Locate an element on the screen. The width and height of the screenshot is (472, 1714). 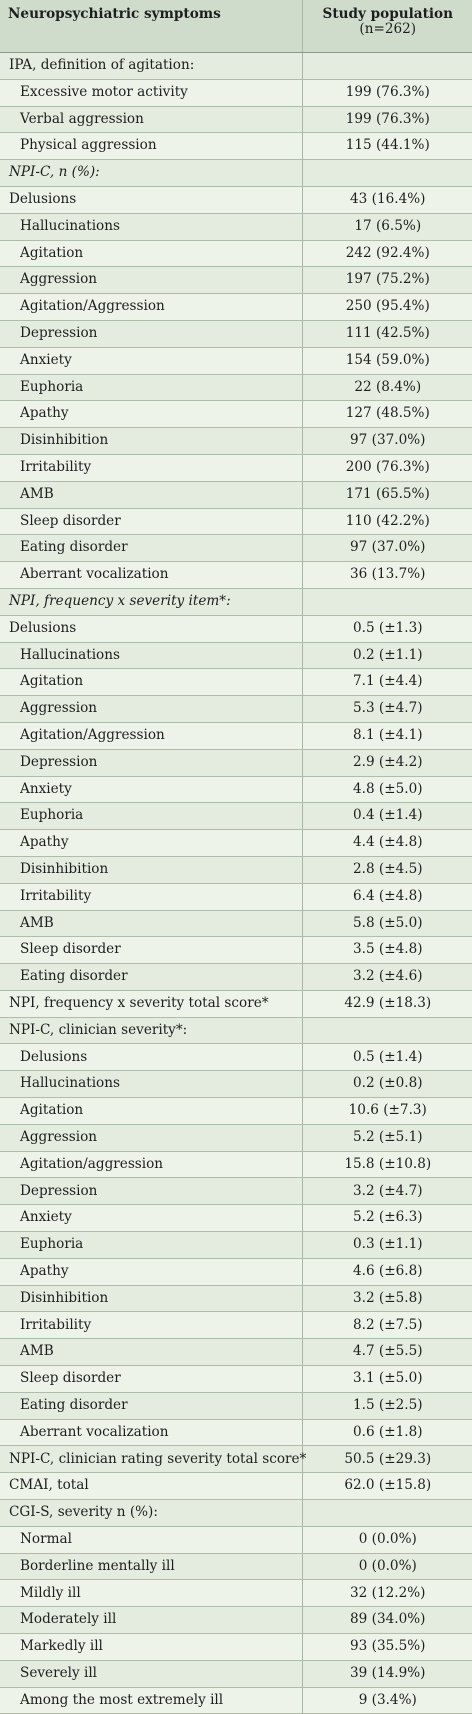
symptom-value: 3.2 (±4.7) is located at coordinates (387, 1191).